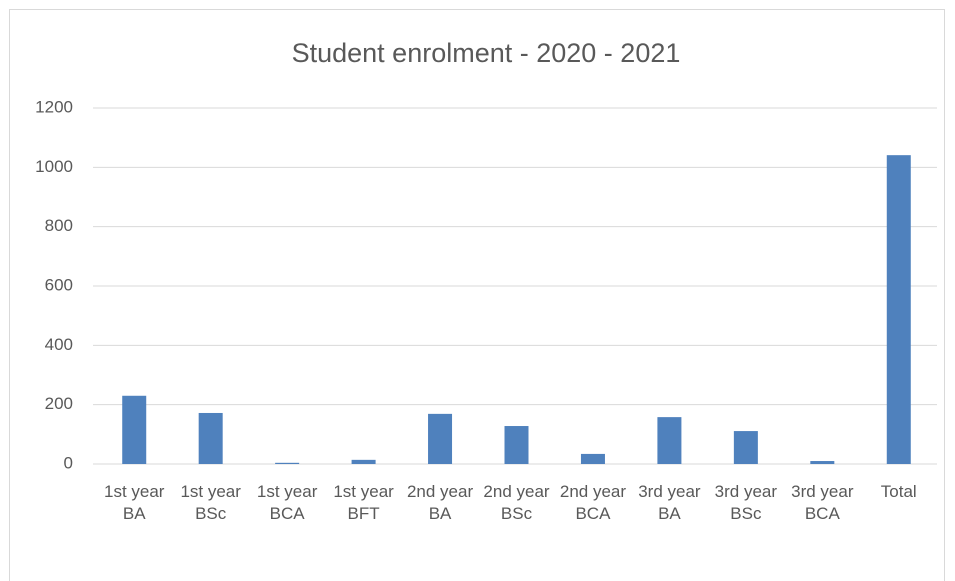  Describe the element at coordinates (59, 225) in the screenshot. I see `y-tick-label: 800` at that location.